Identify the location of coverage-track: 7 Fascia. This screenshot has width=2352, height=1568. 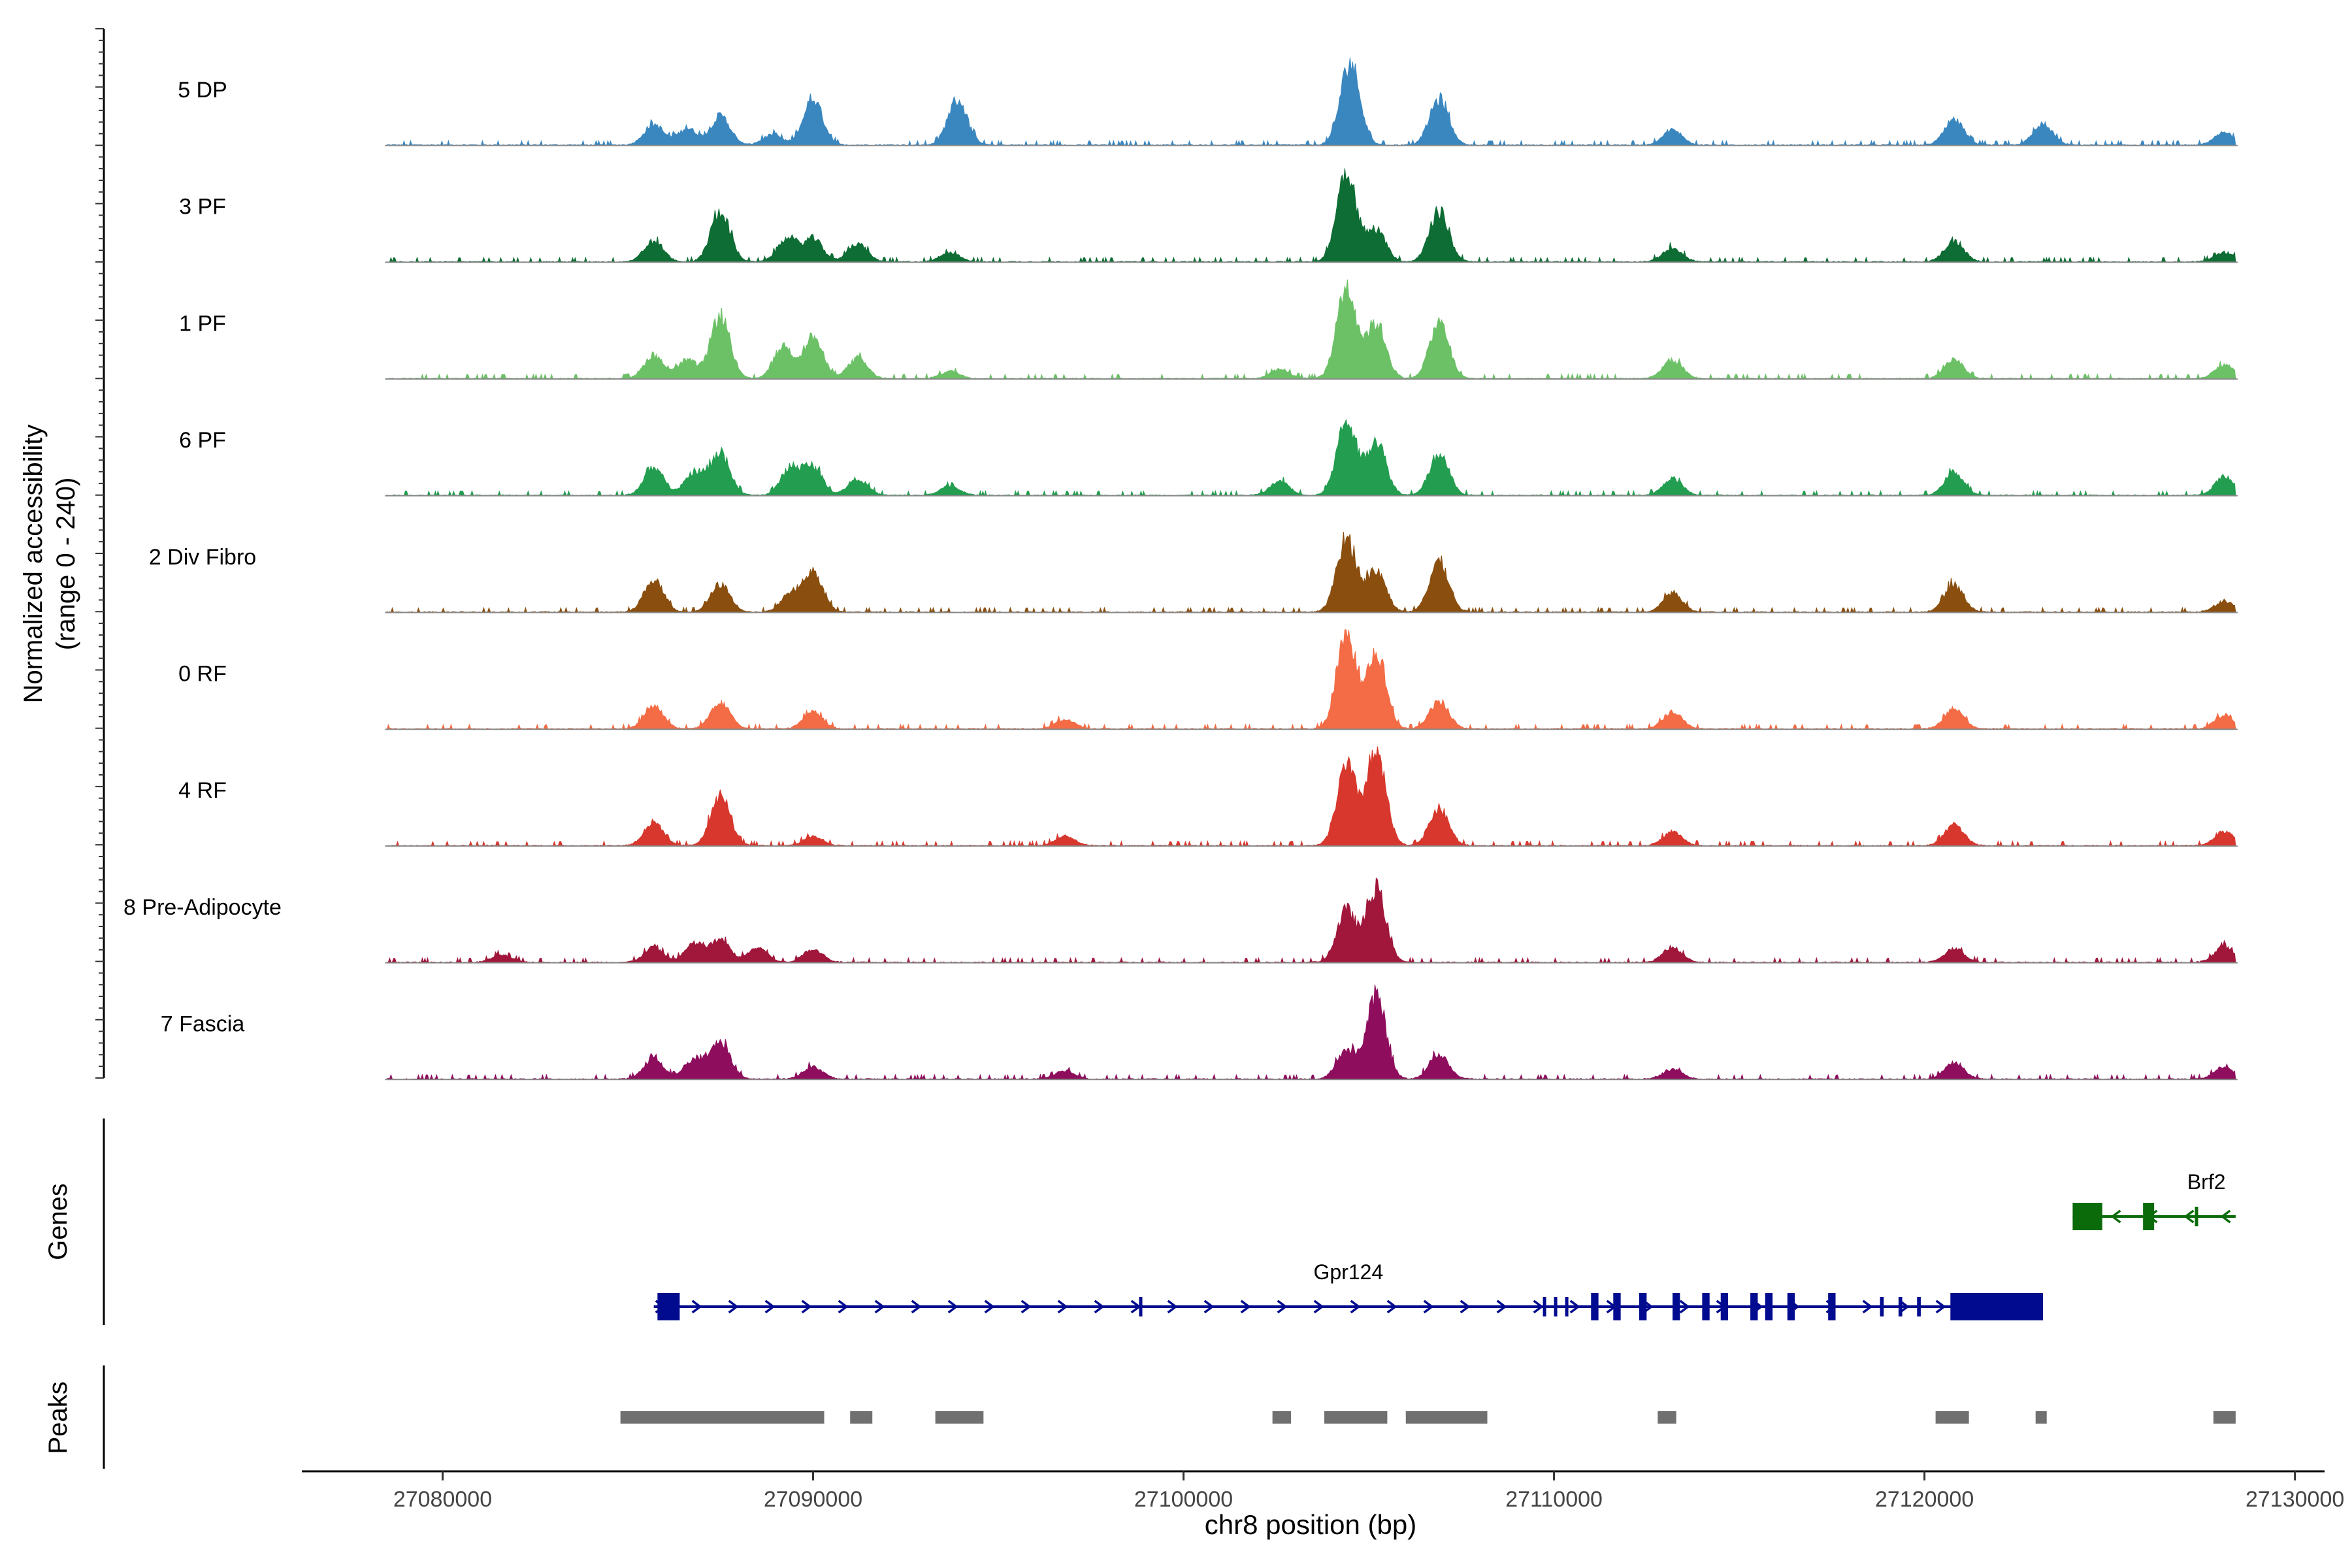
(1199, 1033).